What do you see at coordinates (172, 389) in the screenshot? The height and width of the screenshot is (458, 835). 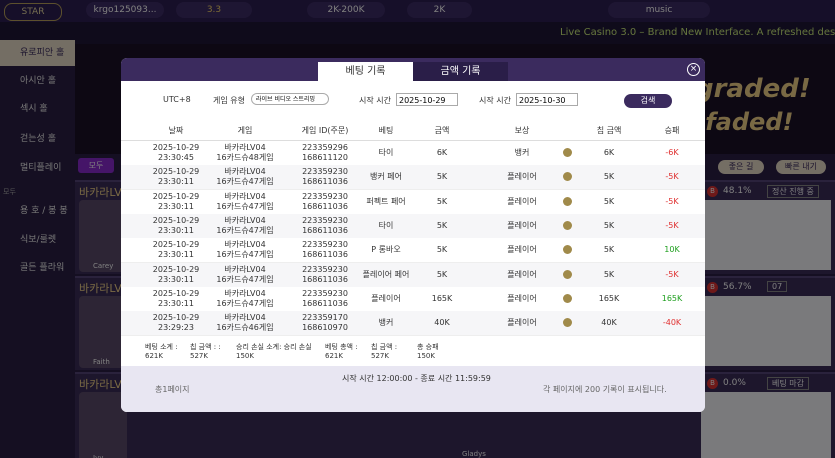 I see `page-count: 총1페이지` at bounding box center [172, 389].